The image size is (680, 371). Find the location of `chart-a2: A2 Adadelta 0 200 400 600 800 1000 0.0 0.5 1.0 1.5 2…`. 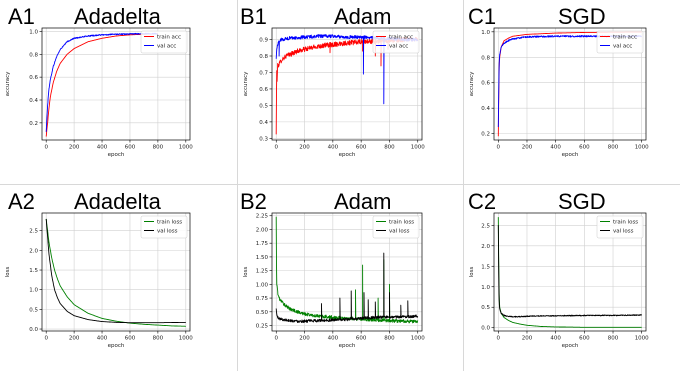

chart-a2: A2 Adadelta 0 200 400 600 800 1000 0.0 0.5 1.0 1.5 2… is located at coordinates (99, 269).